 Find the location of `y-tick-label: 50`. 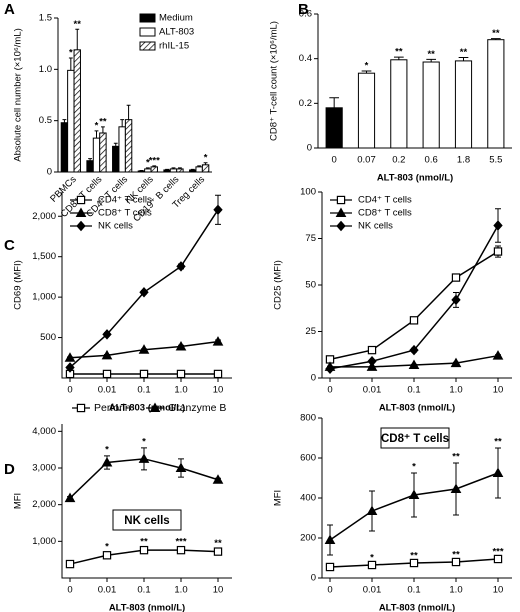

y-tick-label: 50 is located at coordinates (310, 285).